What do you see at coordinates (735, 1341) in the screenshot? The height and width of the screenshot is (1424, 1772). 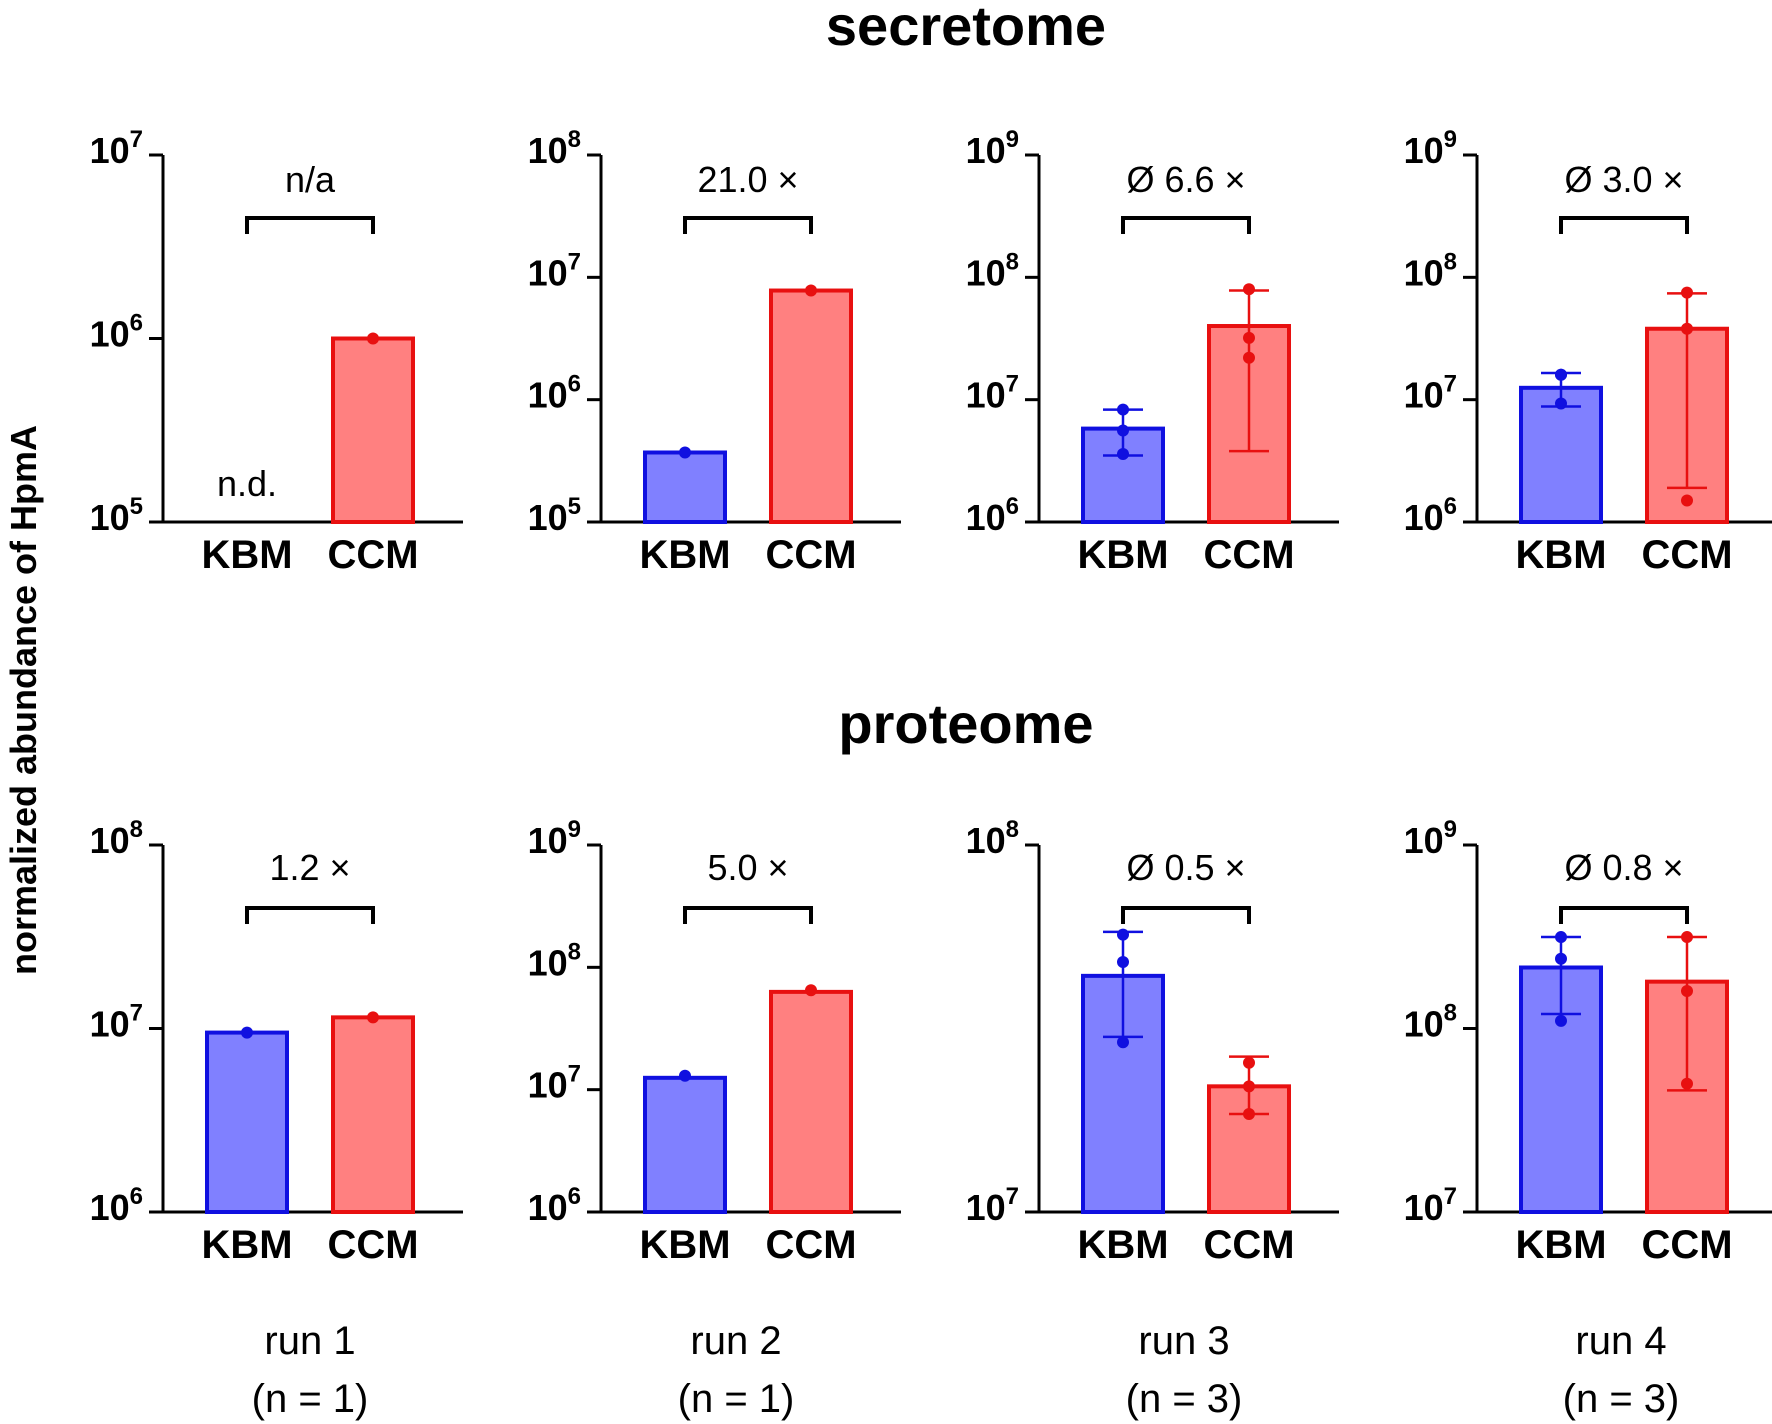 I see `run-label-2-name: run 2` at bounding box center [735, 1341].